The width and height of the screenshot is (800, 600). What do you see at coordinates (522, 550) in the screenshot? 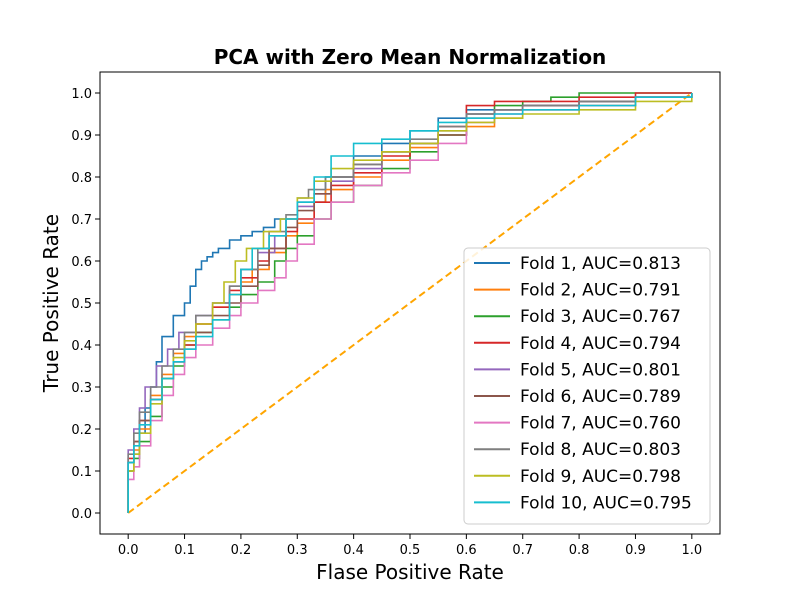
I see `x-tick-label: 0.7` at bounding box center [522, 550].